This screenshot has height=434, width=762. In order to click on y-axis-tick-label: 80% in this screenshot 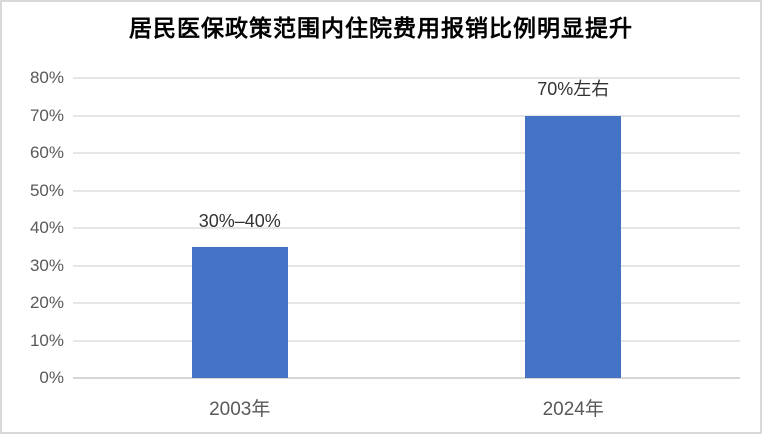, I will do `click(46, 77)`.